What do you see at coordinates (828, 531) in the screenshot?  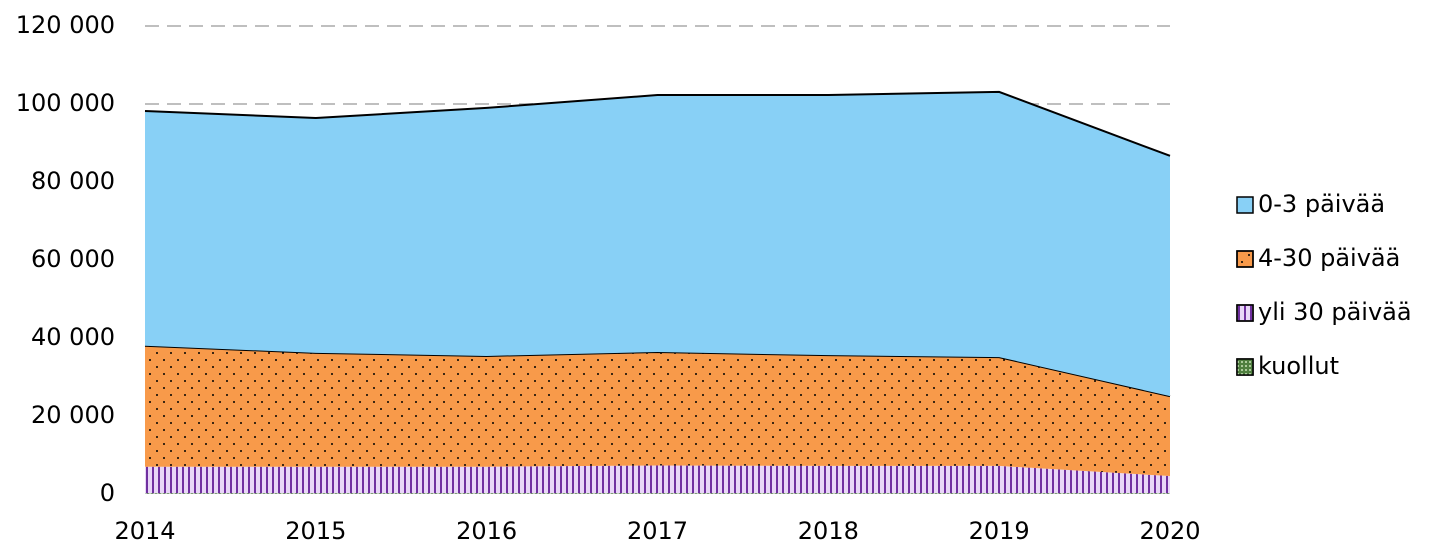 I see `x-tick-label: 2018` at bounding box center [828, 531].